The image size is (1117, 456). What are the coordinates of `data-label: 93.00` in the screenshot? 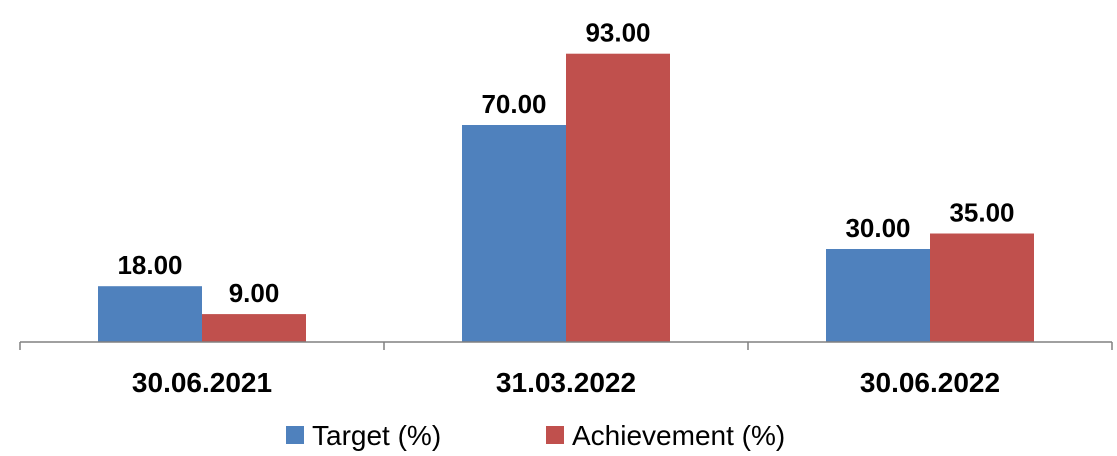 It's located at (617, 33).